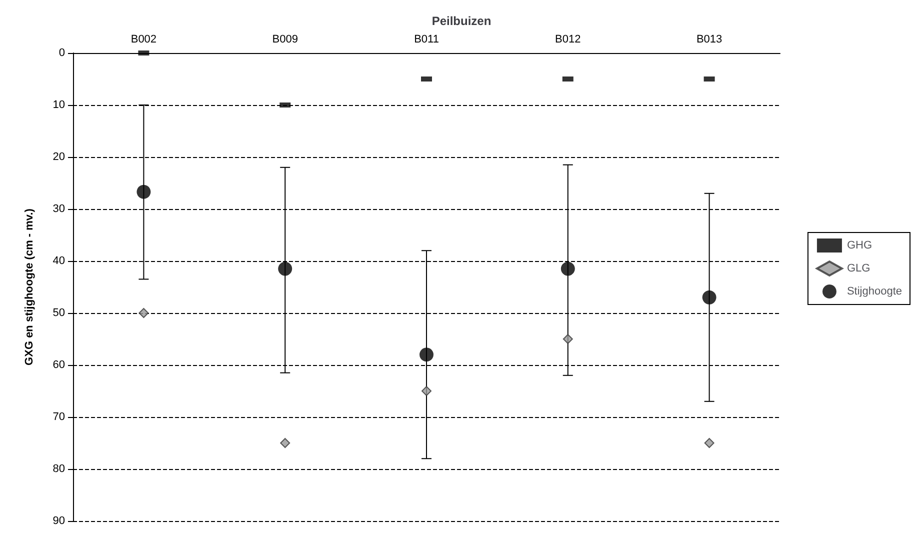  I want to click on legend-label: GHG, so click(859, 246).